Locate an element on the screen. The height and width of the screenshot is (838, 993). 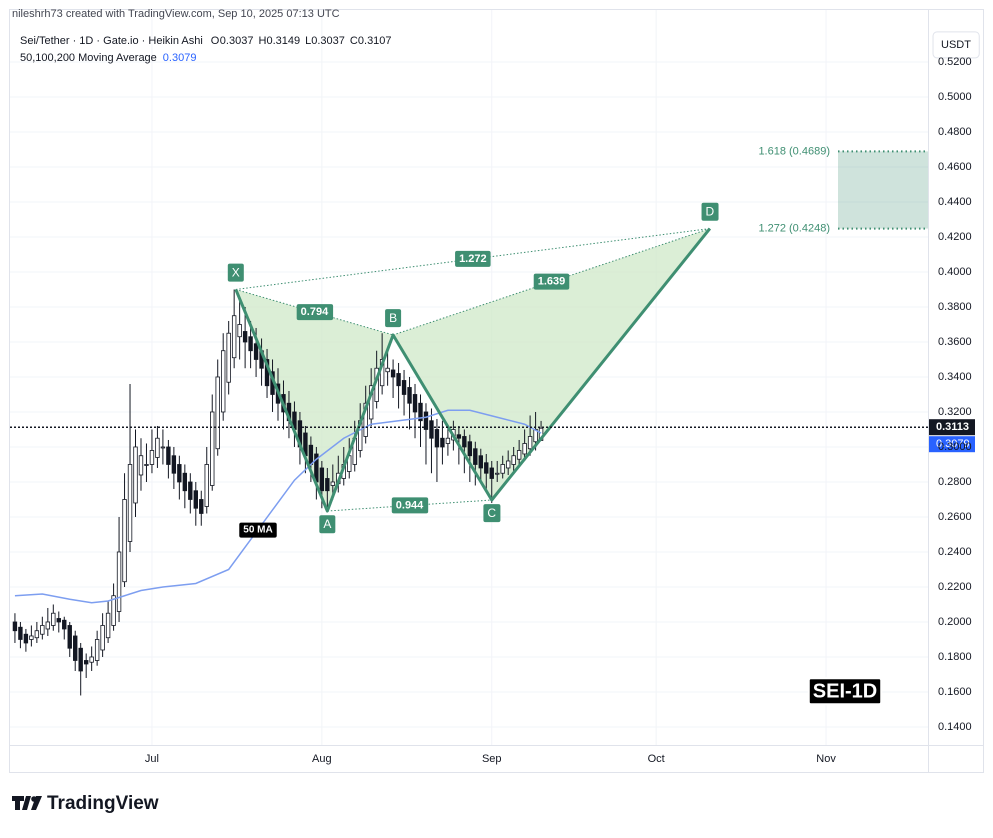
currency-button is located at coordinates (956, 45).